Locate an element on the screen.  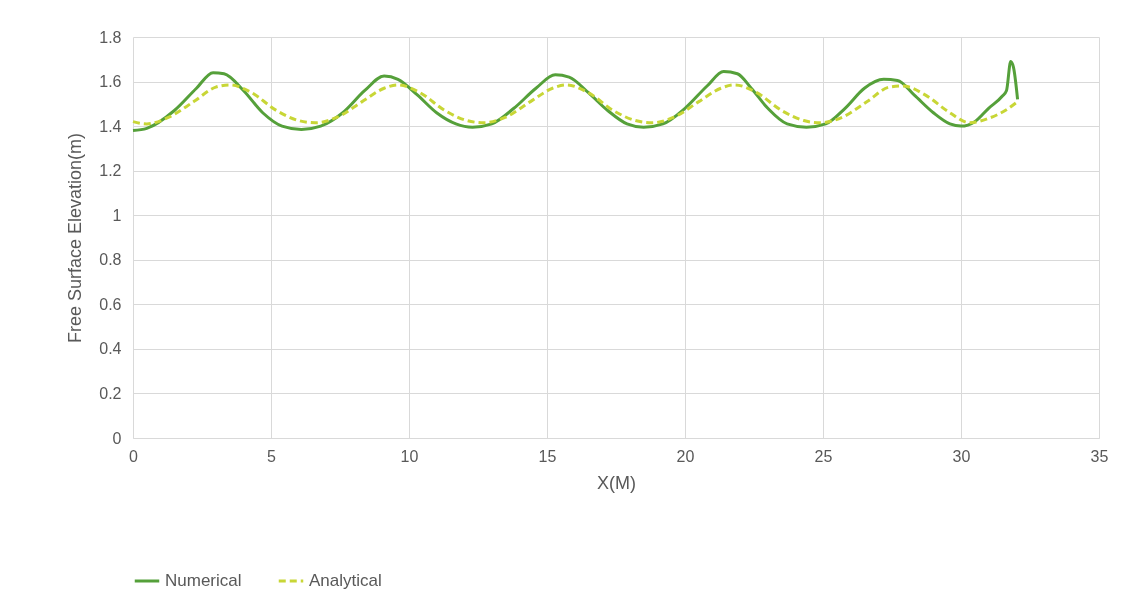
line-series is located at coordinates (575, 96).